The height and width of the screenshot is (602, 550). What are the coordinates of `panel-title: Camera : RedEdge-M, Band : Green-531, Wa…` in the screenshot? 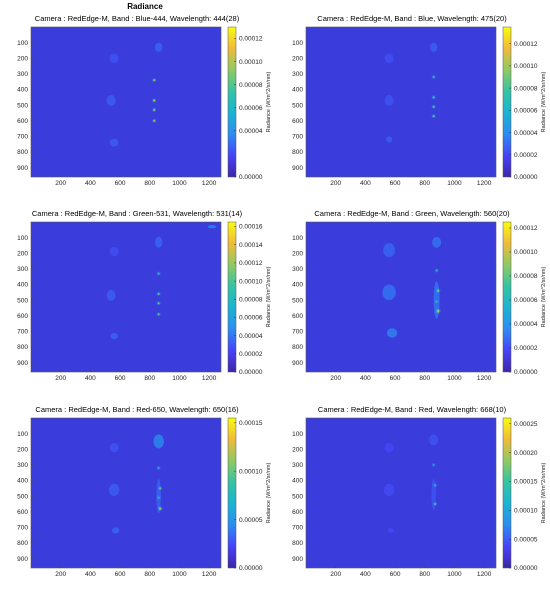 It's located at (137, 213).